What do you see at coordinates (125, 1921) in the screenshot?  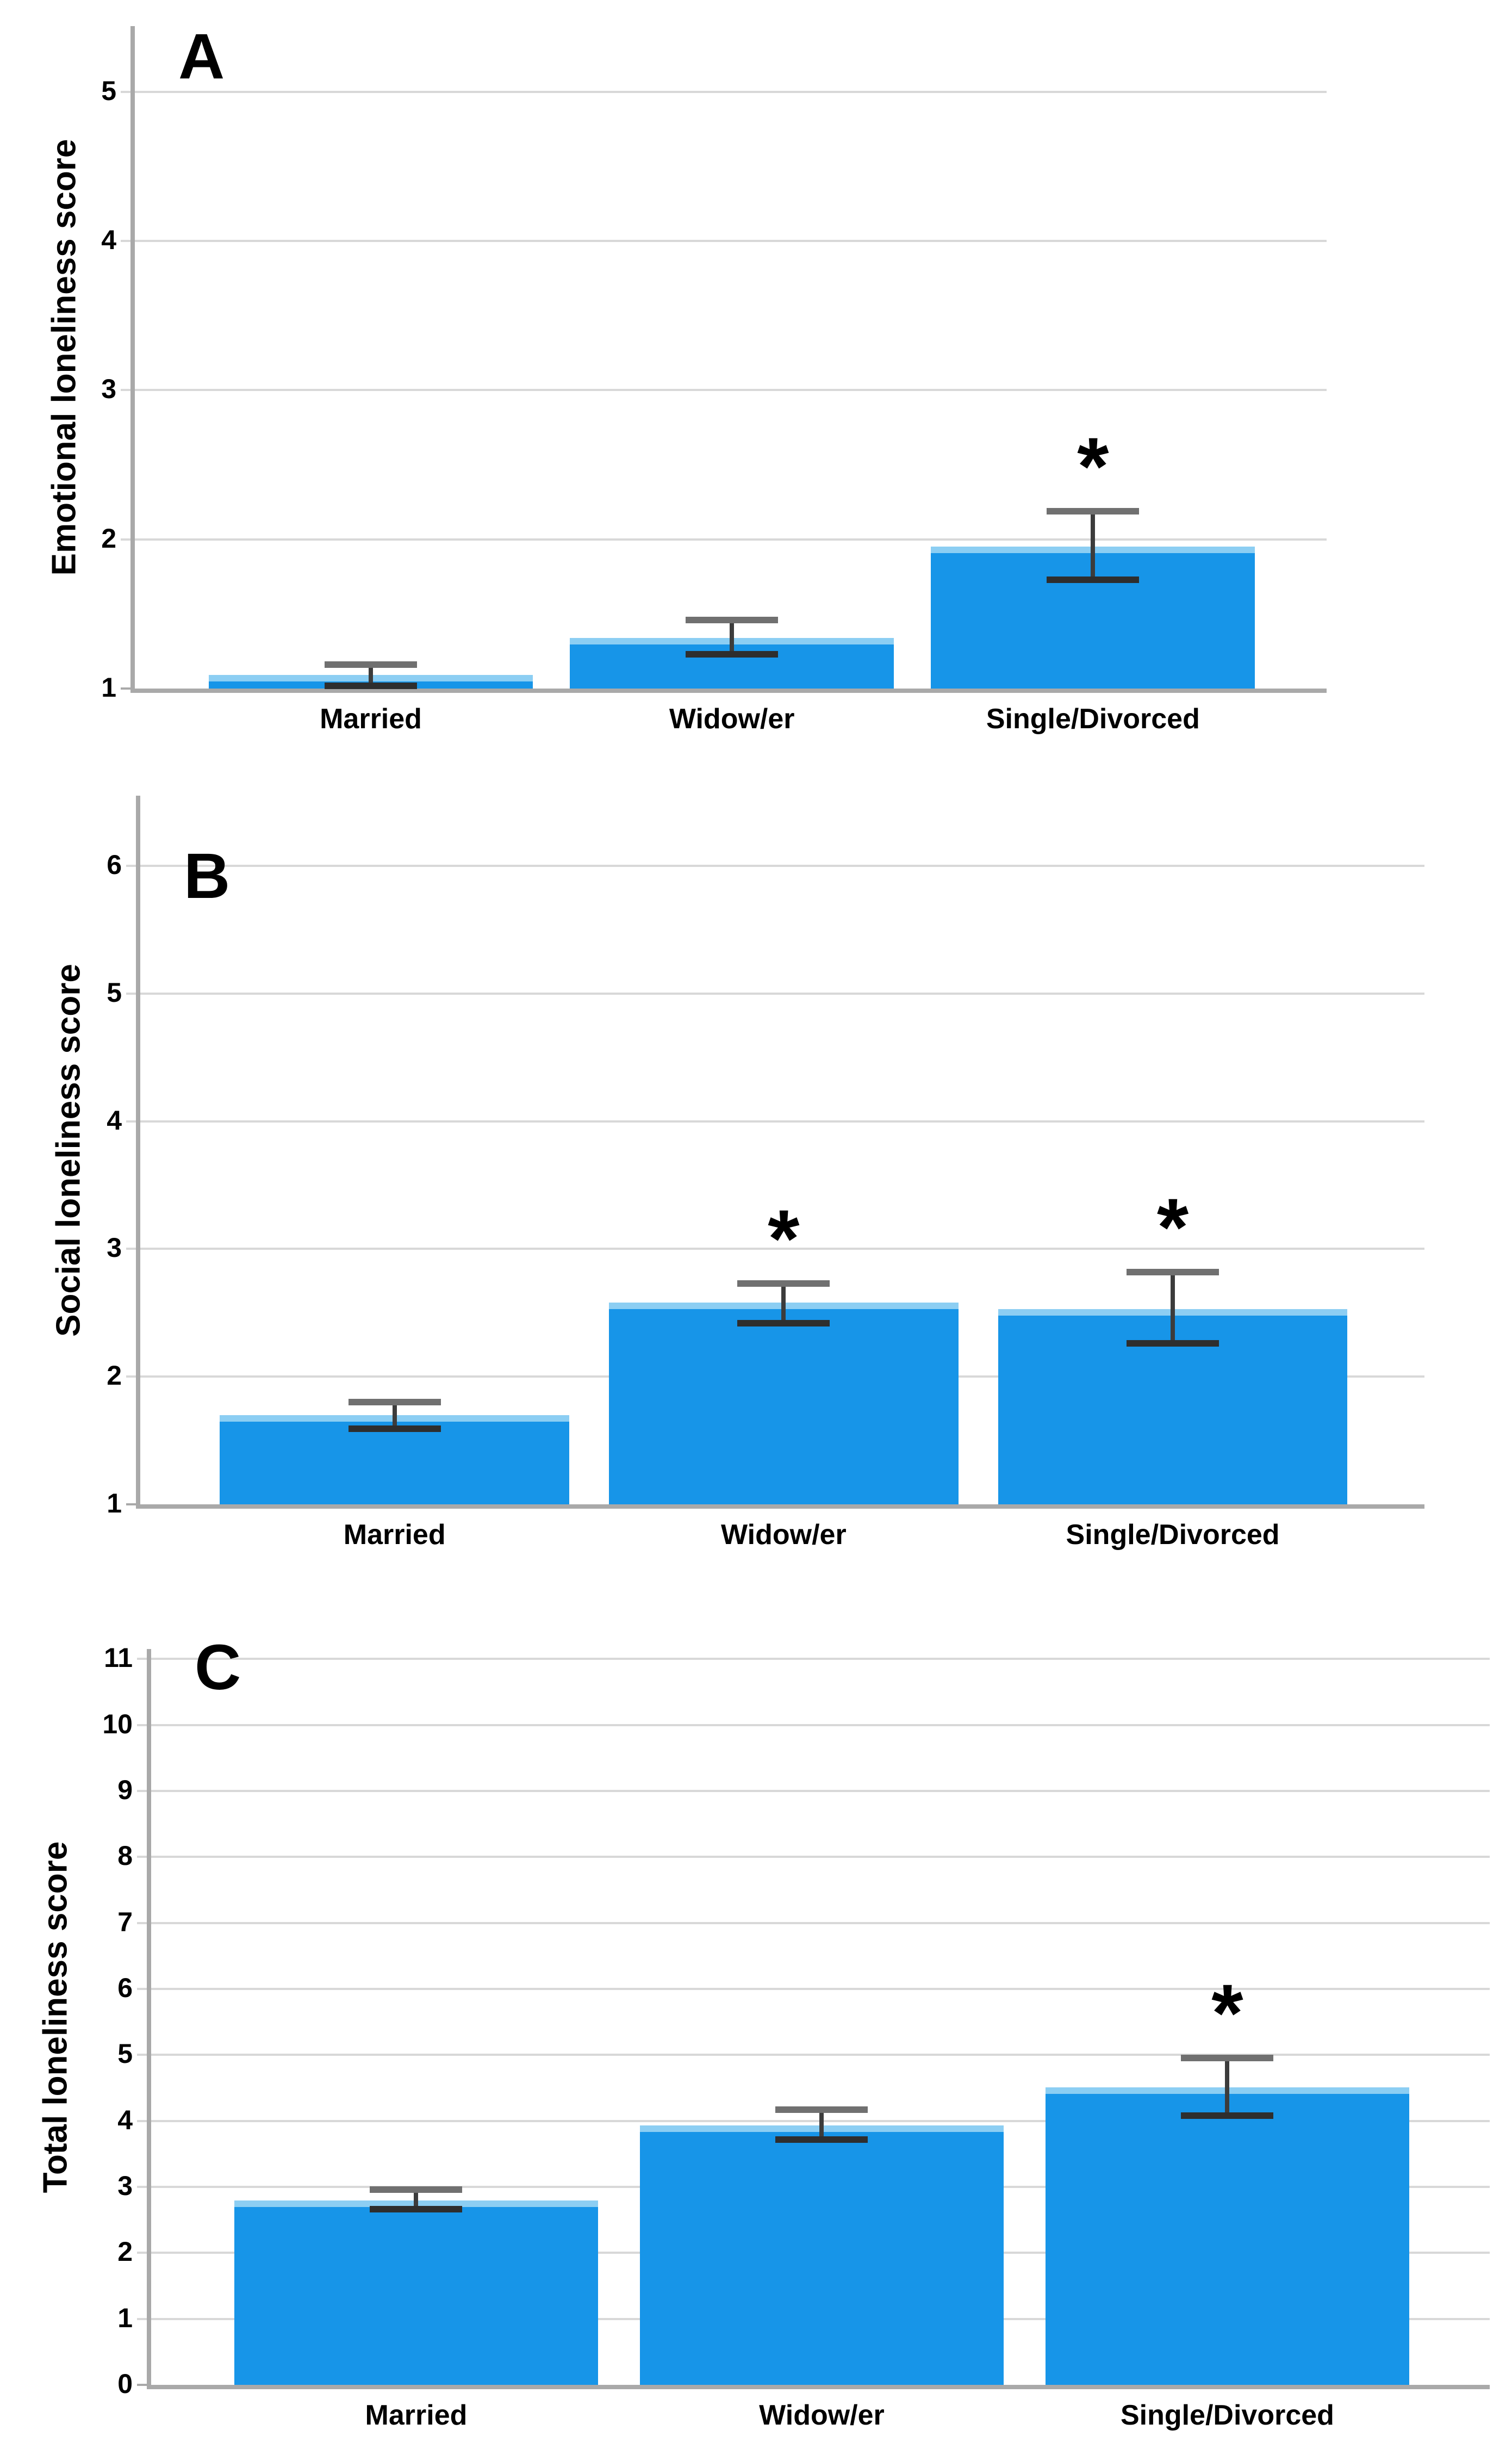 I see `y-tick-label: 7` at bounding box center [125, 1921].